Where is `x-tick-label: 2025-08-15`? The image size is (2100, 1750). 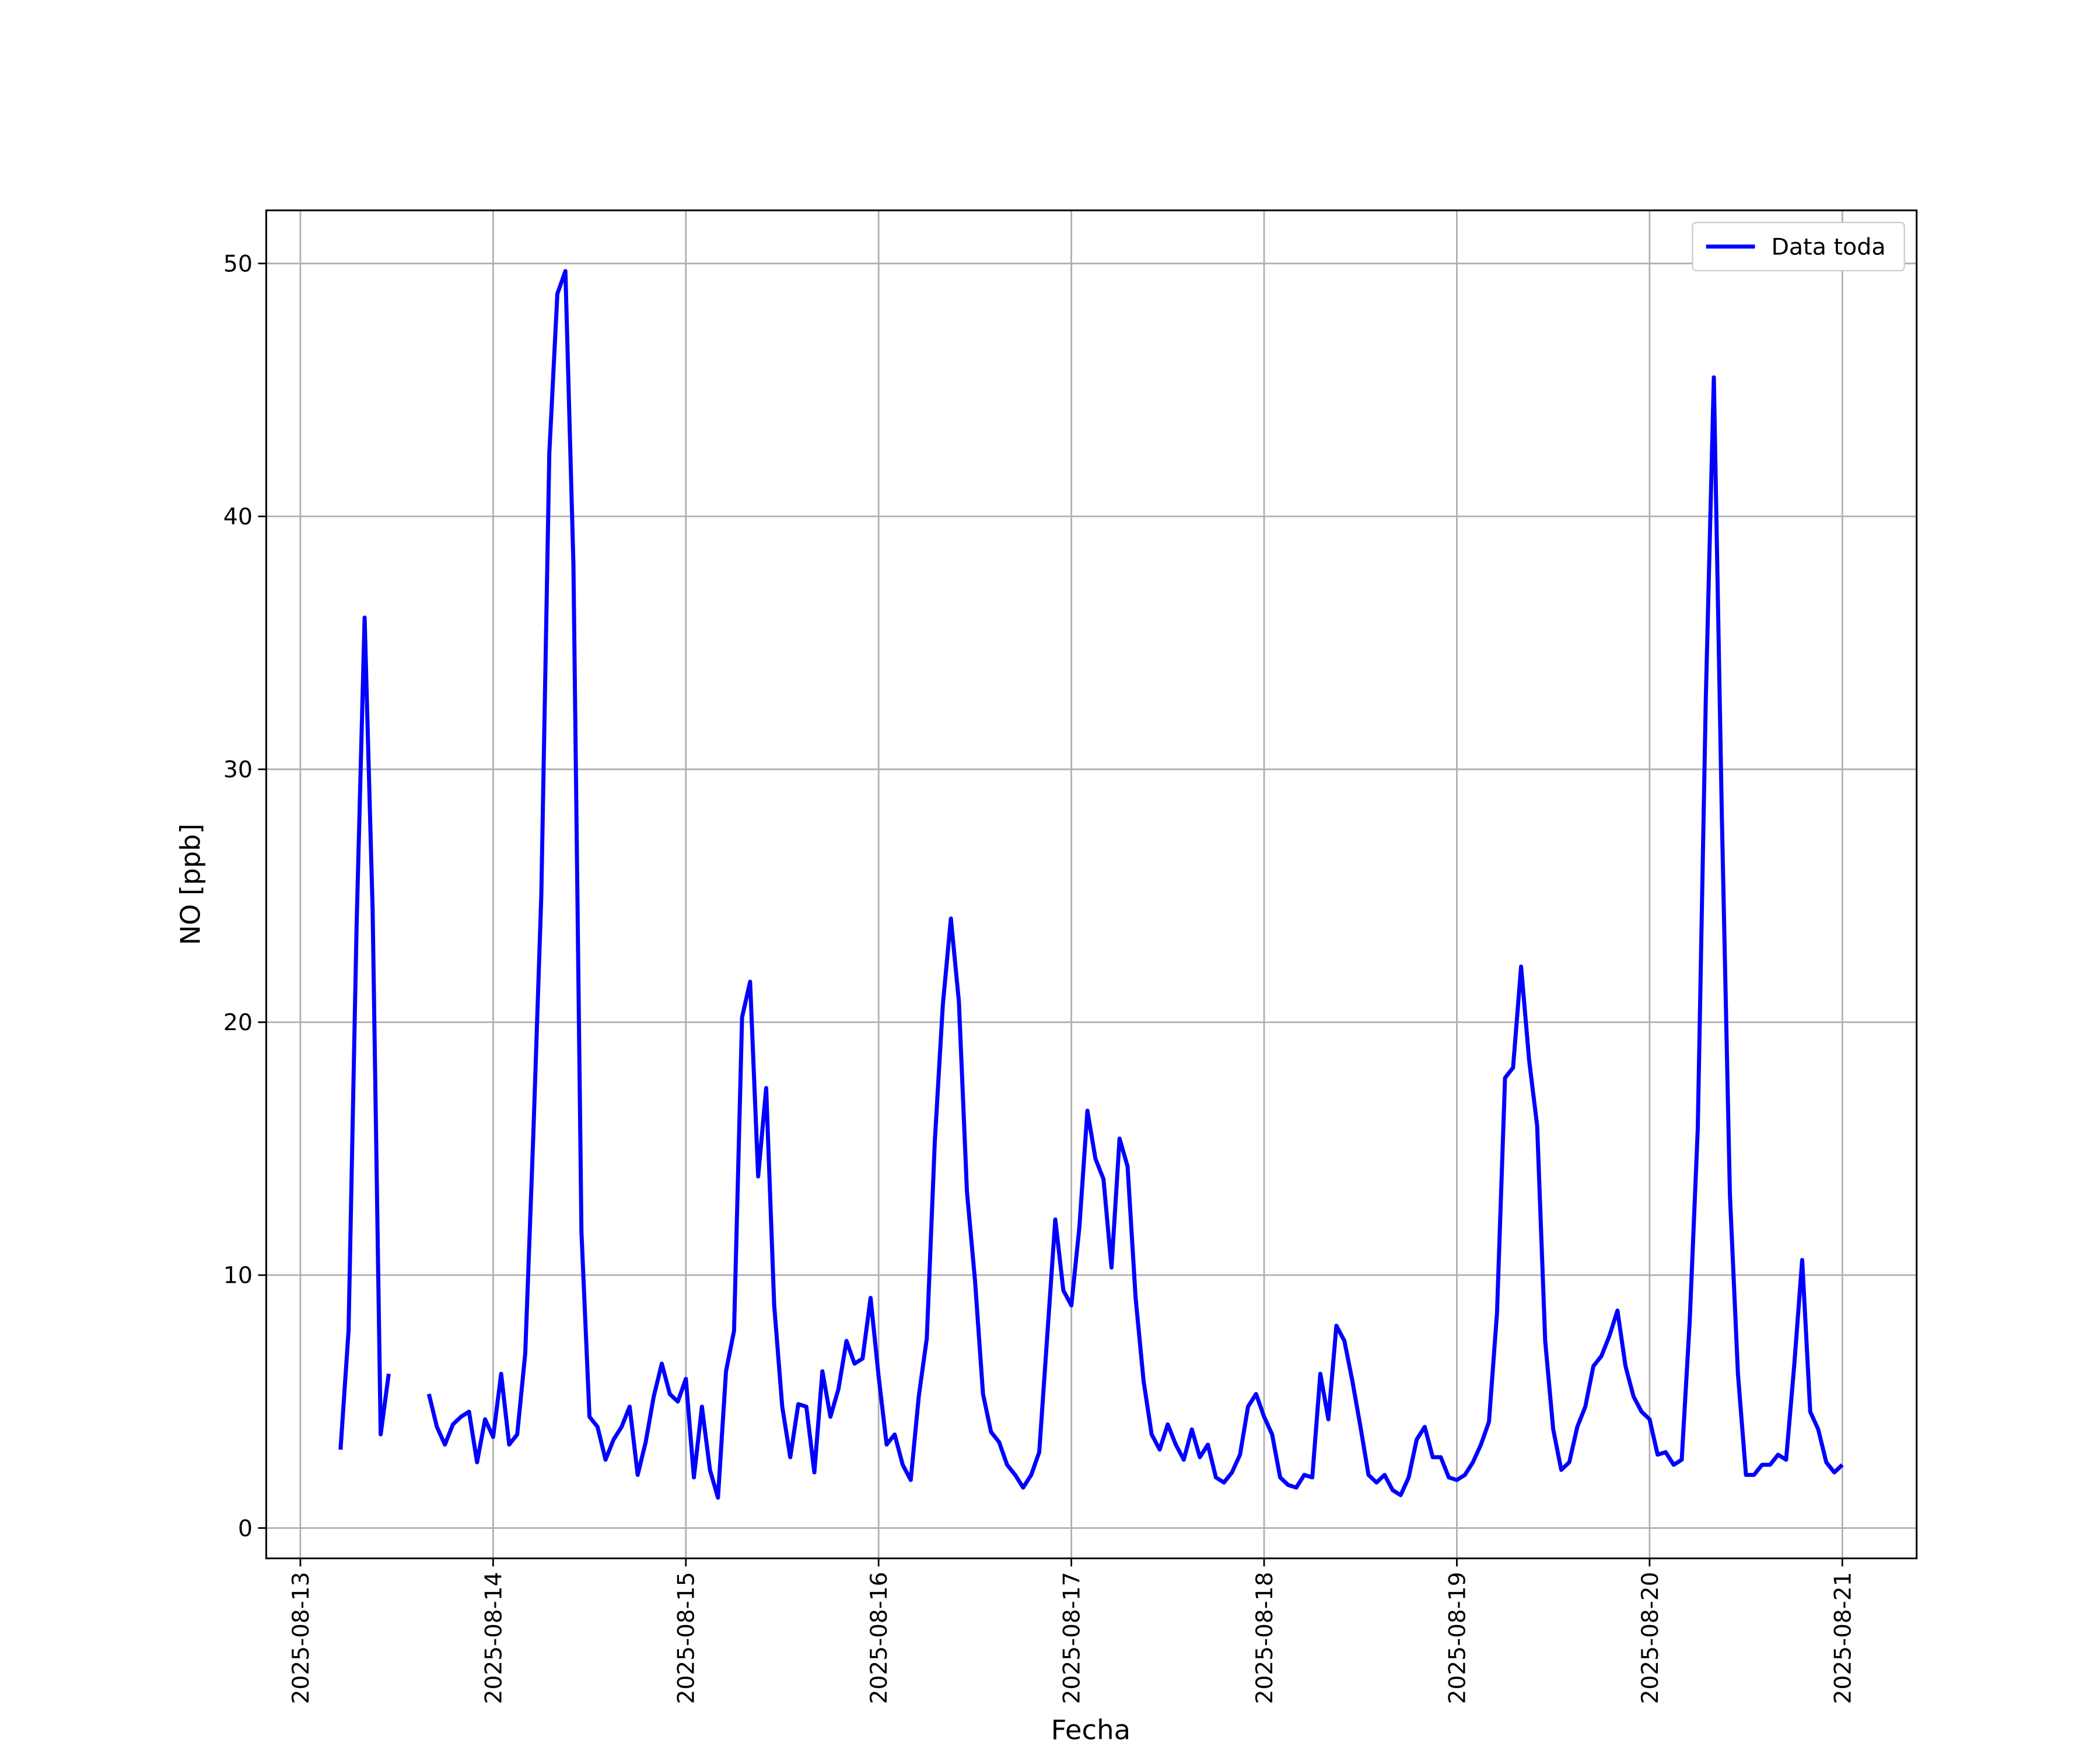
x-tick-label: 2025-08-15 is located at coordinates (686, 1638).